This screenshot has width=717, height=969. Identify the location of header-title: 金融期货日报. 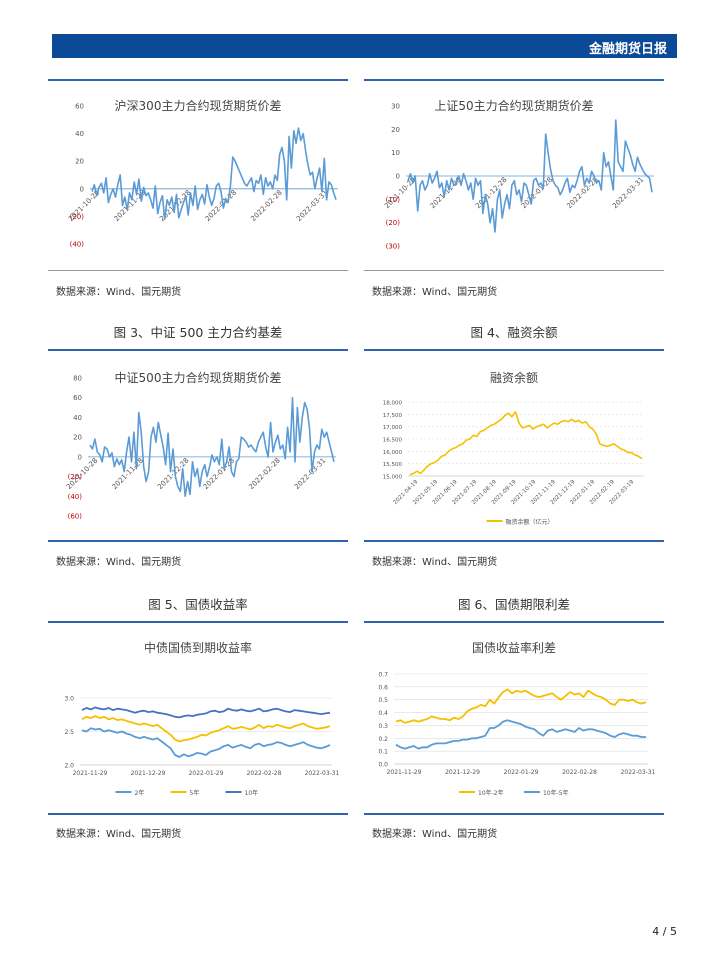
(627, 49).